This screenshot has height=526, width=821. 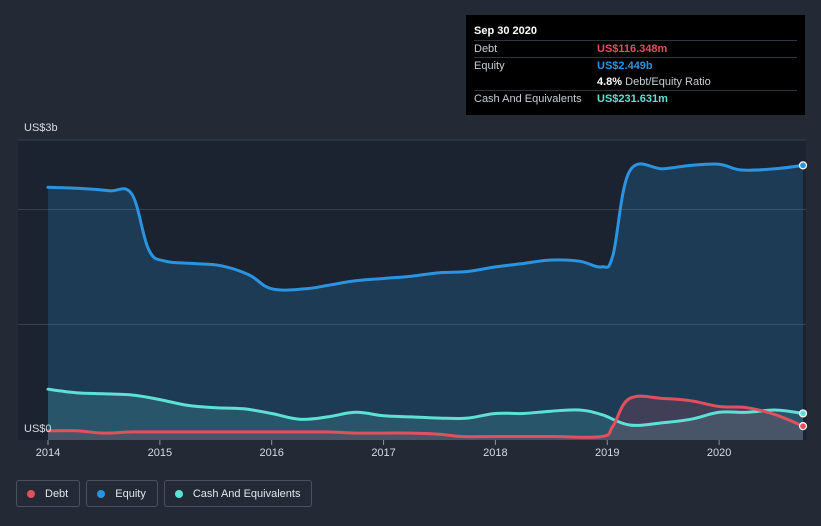 What do you see at coordinates (803, 413) in the screenshot?
I see `cash-and-equivalents-endpoint` at bounding box center [803, 413].